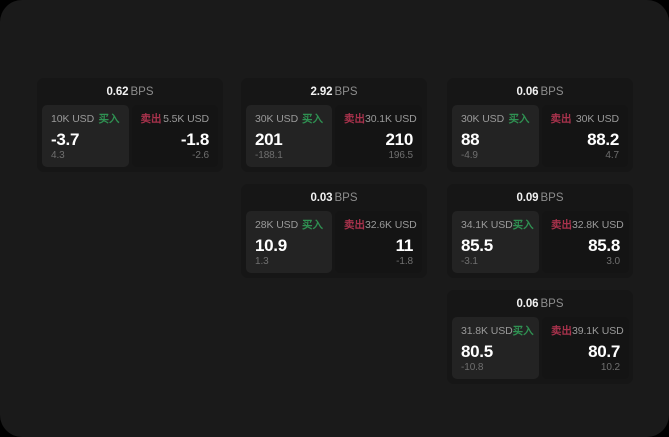 The height and width of the screenshot is (437, 669). I want to click on sell-size-label: 5.5K USD, so click(186, 119).